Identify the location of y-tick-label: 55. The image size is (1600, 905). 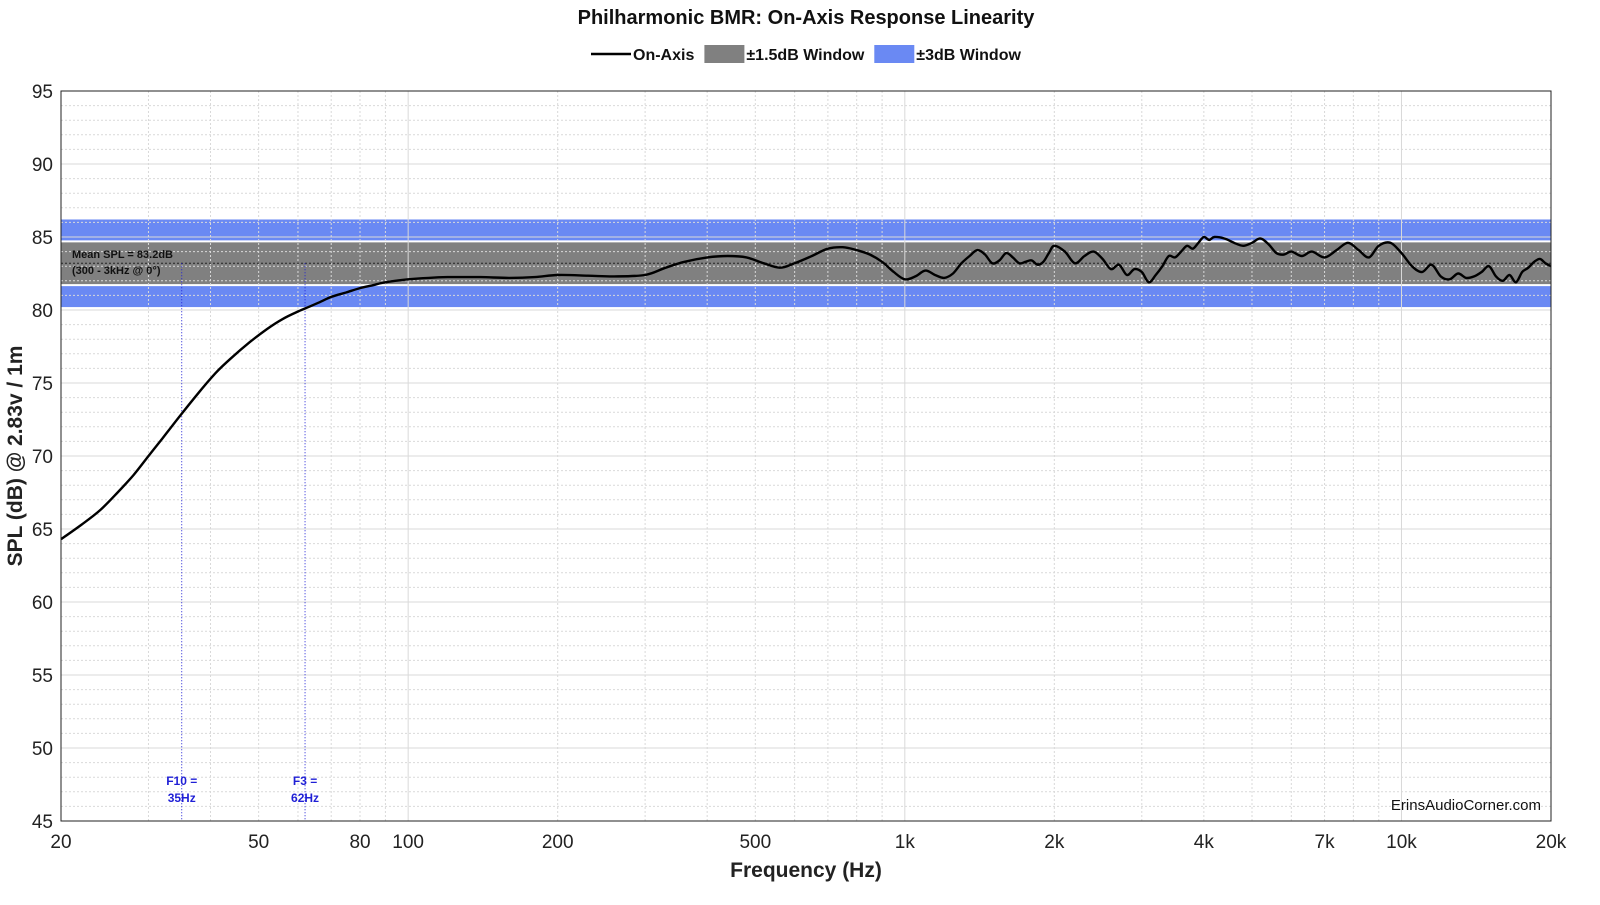
(42, 676).